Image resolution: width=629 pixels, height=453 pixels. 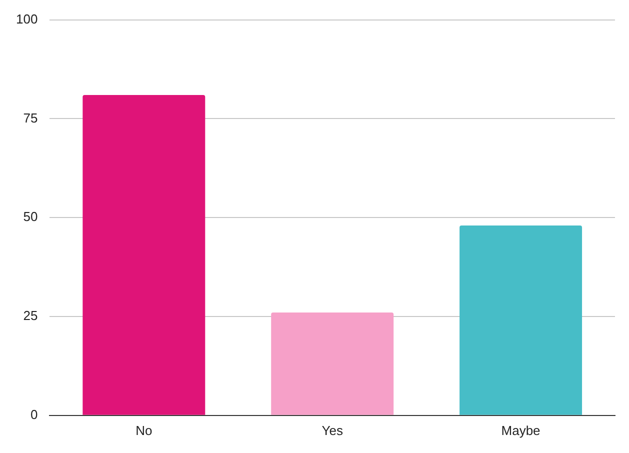 What do you see at coordinates (30, 118) in the screenshot?
I see `y-tick-label: 75` at bounding box center [30, 118].